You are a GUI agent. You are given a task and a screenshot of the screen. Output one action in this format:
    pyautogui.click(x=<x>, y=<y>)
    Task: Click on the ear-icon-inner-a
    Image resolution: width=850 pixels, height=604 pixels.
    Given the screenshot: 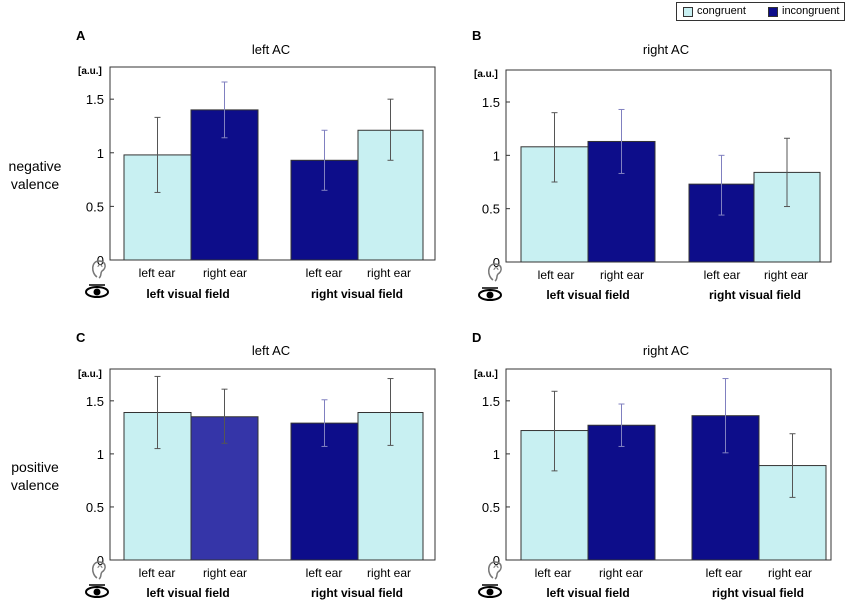 What is the action you would take?
    pyautogui.click(x=100, y=266)
    